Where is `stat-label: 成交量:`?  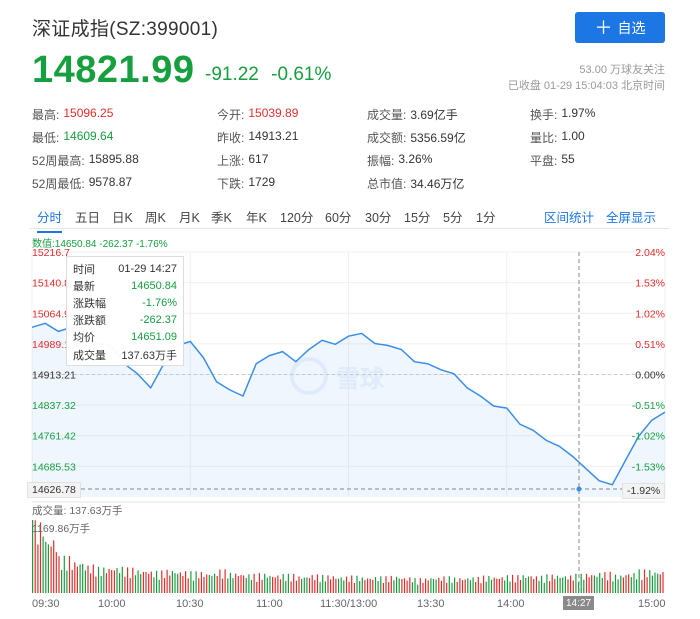
stat-label: 成交量: is located at coordinates (387, 115).